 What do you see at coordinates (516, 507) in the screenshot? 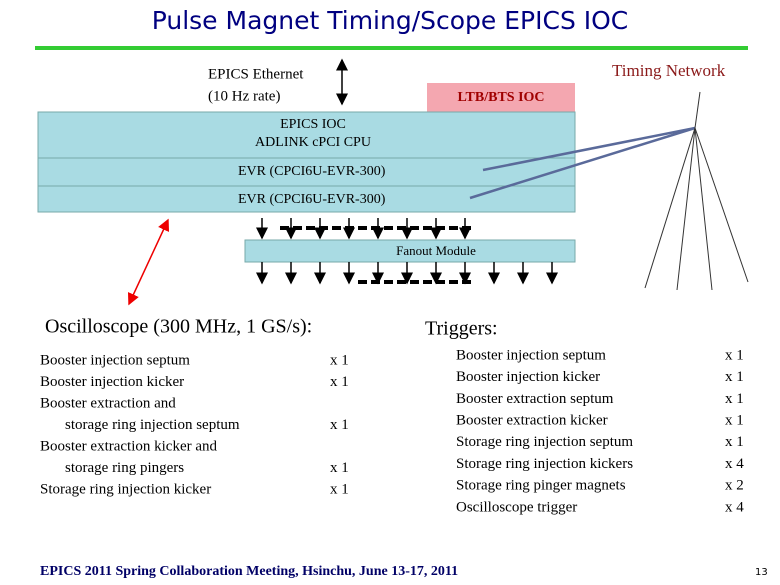
I see `trigger-item: Oscilloscope trigger` at bounding box center [516, 507].